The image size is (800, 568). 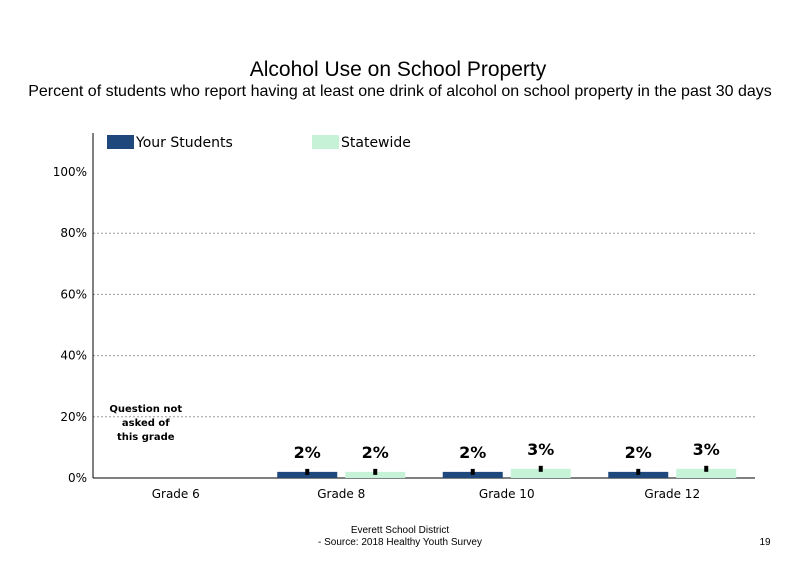 I want to click on y-tick-label: 20%, so click(x=73, y=417).